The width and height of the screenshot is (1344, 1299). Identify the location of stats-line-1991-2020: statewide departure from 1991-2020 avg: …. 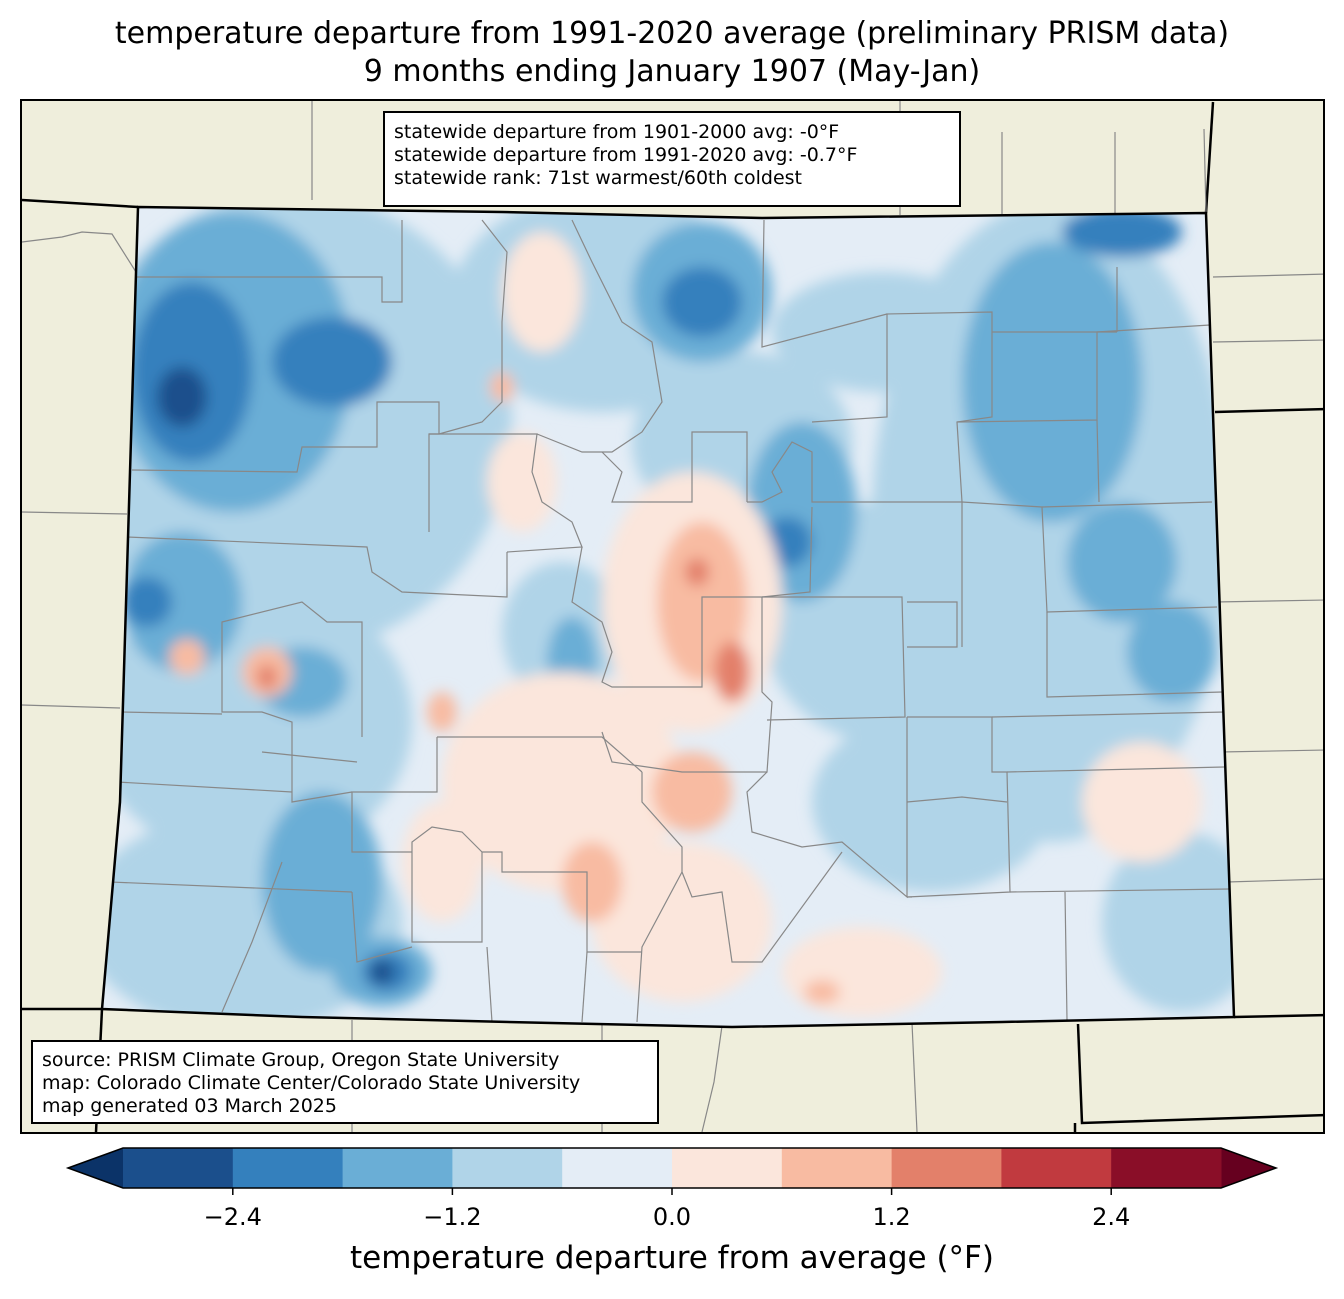
(626, 155).